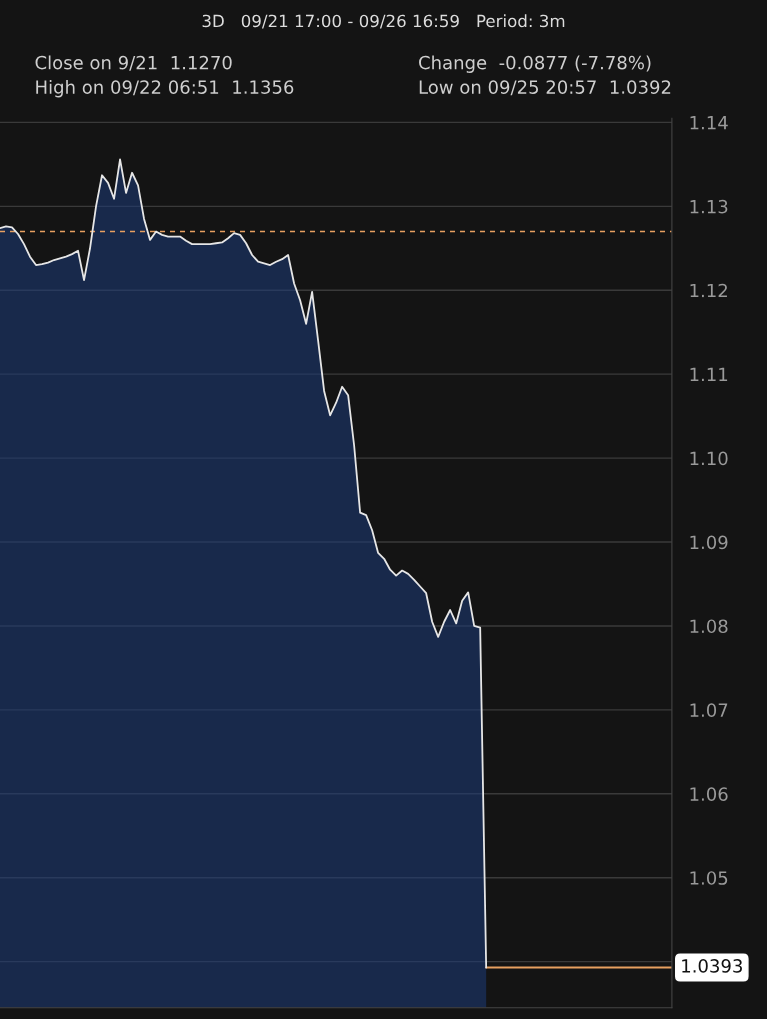  I want to click on y-tick-label: 1.09, so click(709, 542).